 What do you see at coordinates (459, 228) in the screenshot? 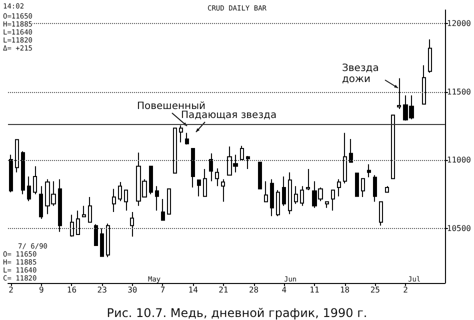
I see `y-tick-label: 10500` at bounding box center [459, 228].